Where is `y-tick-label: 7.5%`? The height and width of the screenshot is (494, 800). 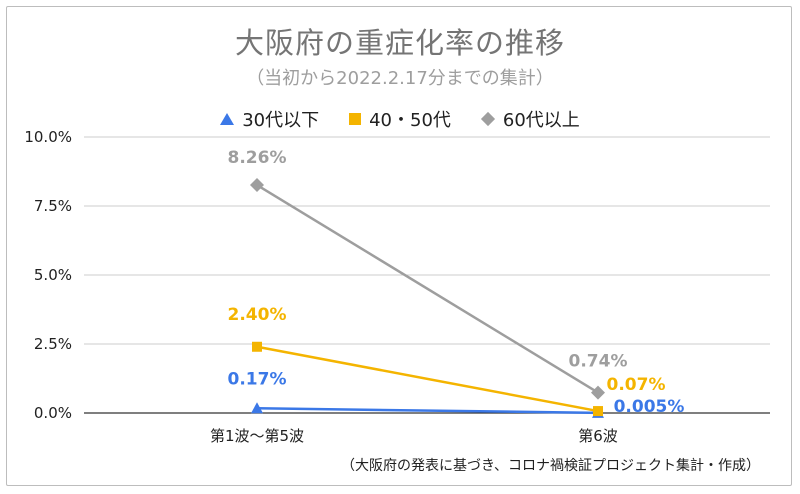 y-tick-label: 7.5% is located at coordinates (53, 206).